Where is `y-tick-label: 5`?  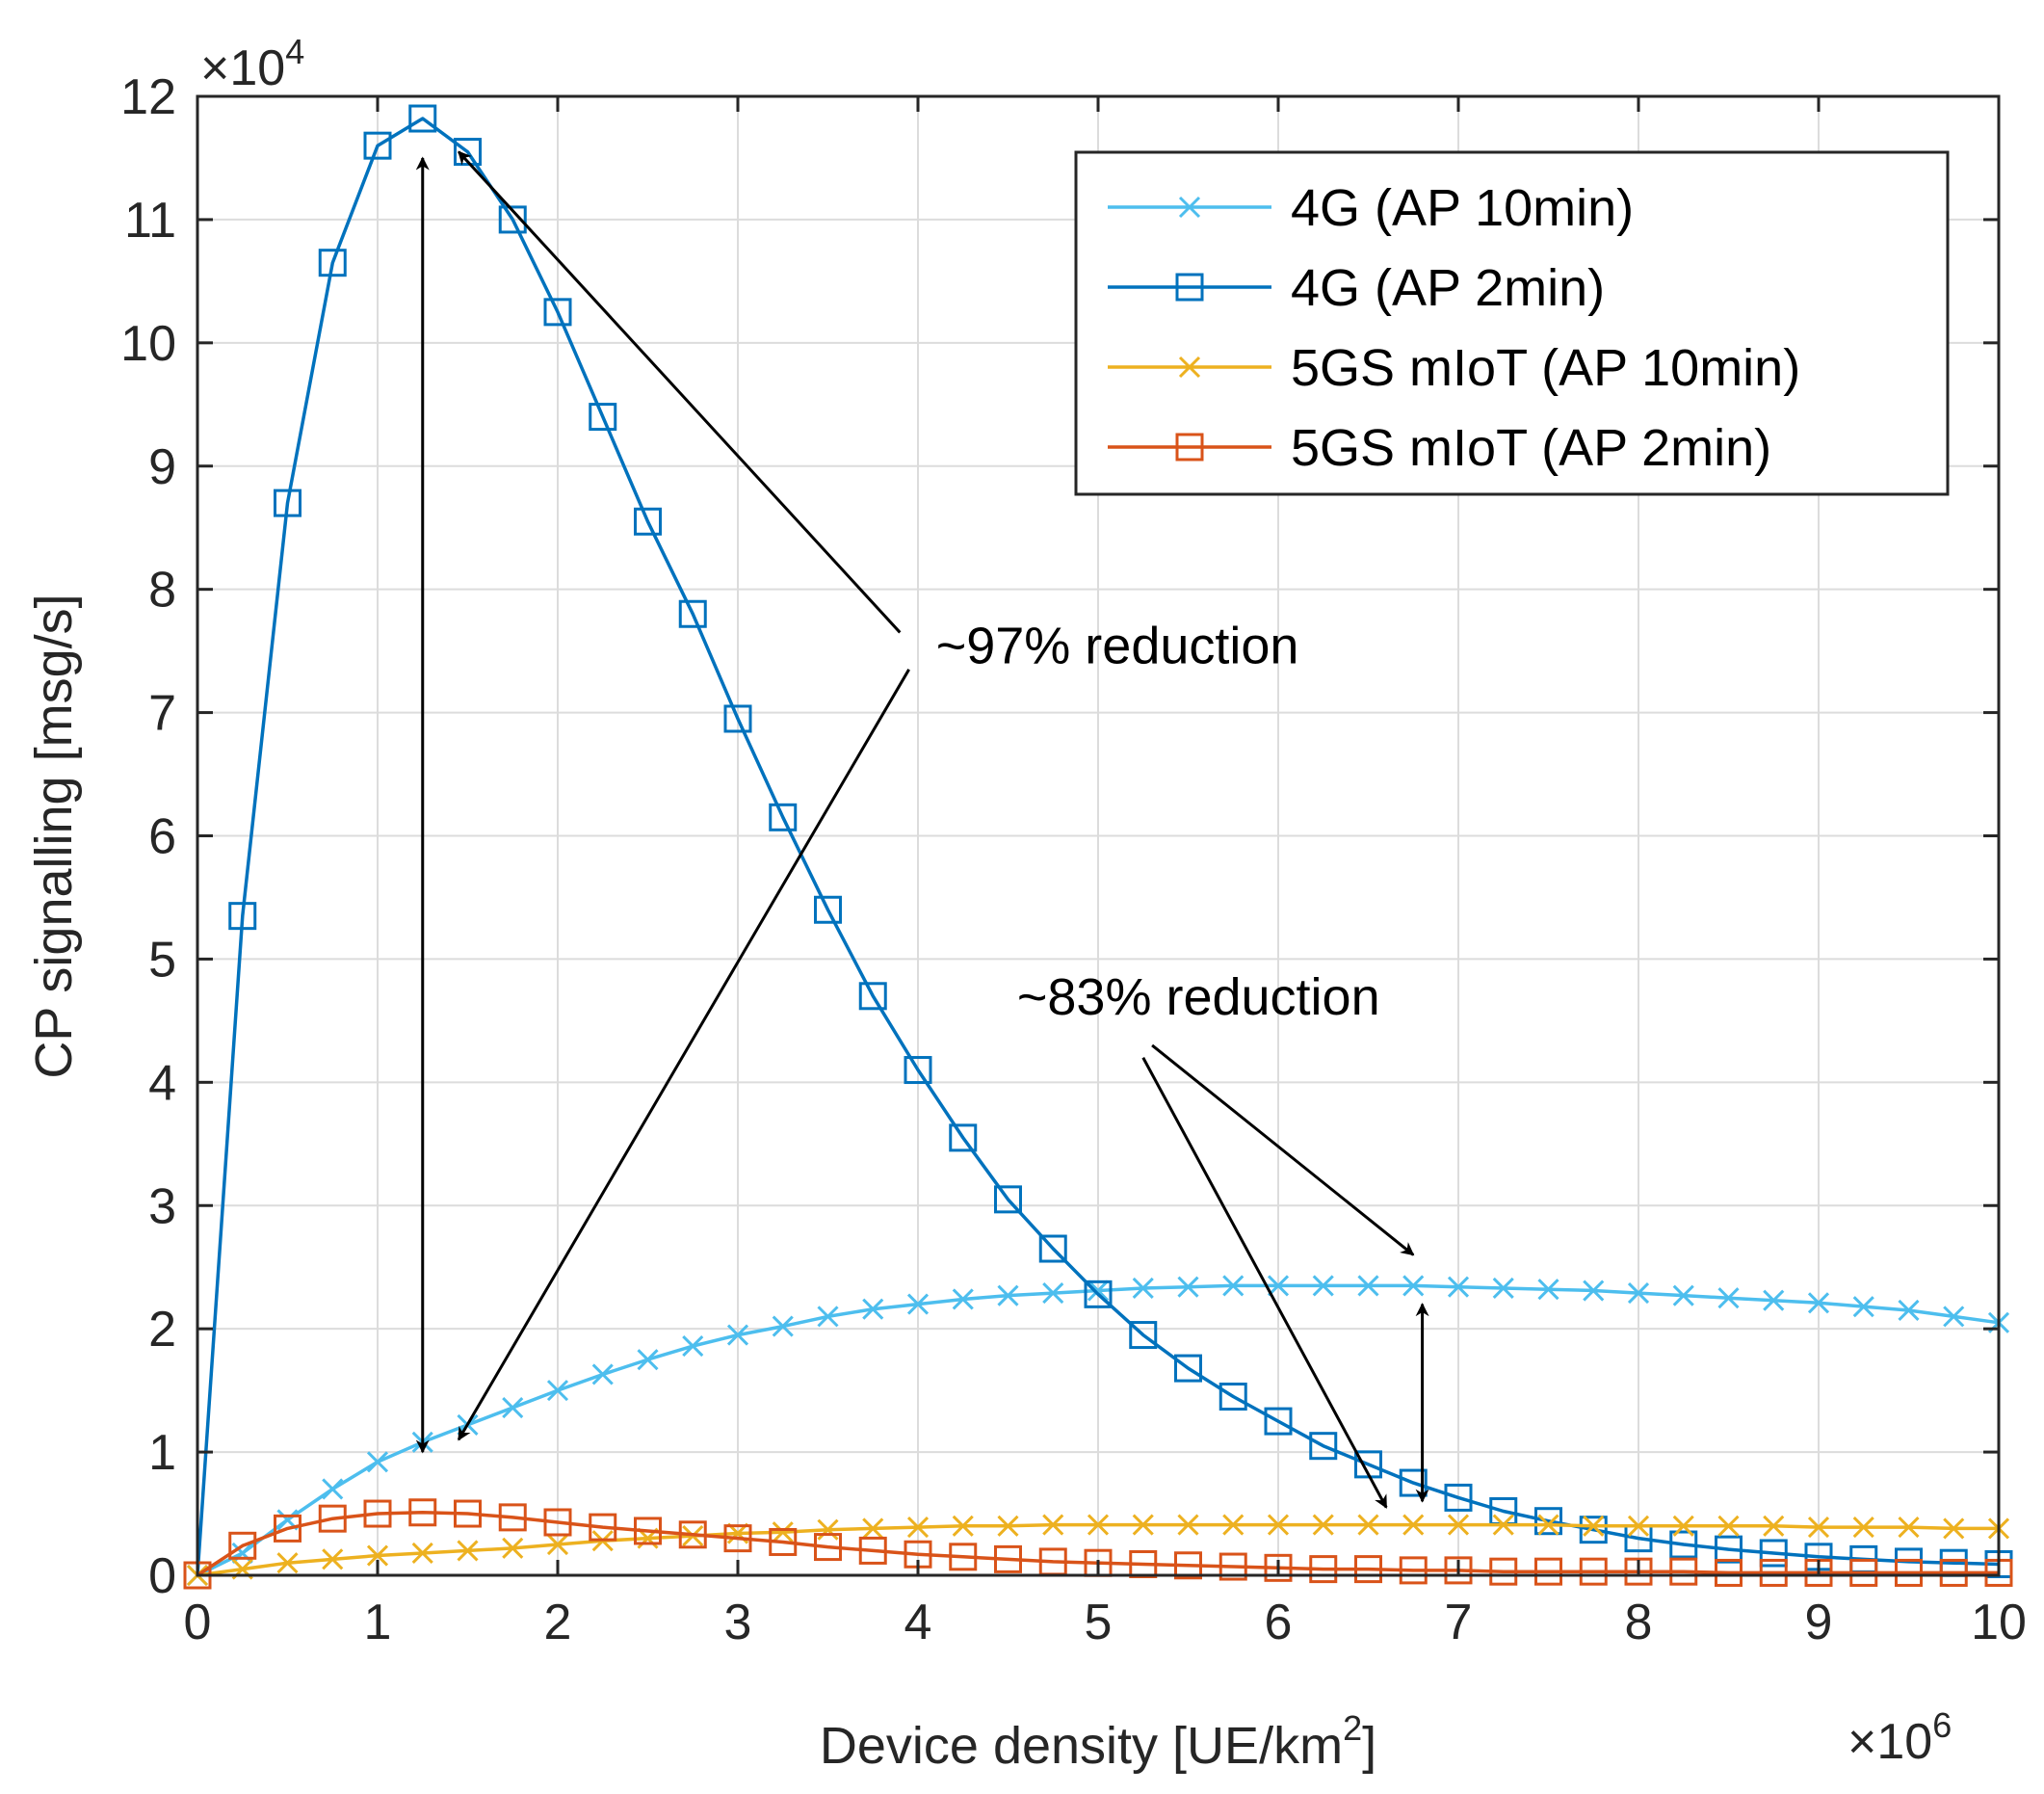 y-tick-label: 5 is located at coordinates (162, 960).